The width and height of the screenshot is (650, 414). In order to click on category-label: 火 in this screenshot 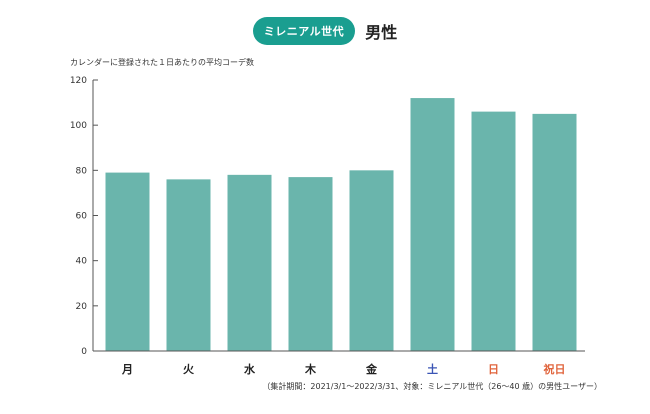, I will do `click(189, 369)`.